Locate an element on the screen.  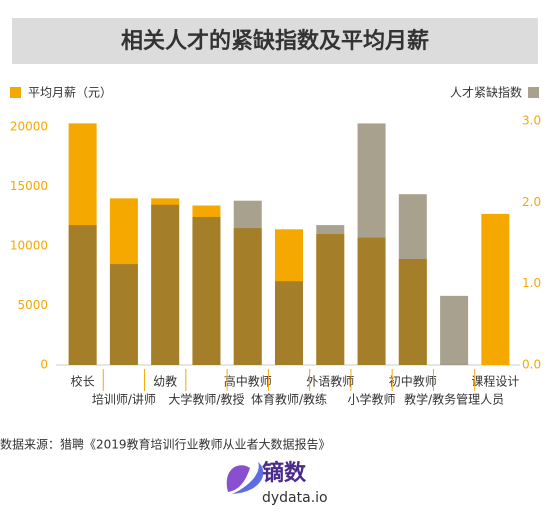
x-tick-label: 课程设计 is located at coordinates (495, 381).